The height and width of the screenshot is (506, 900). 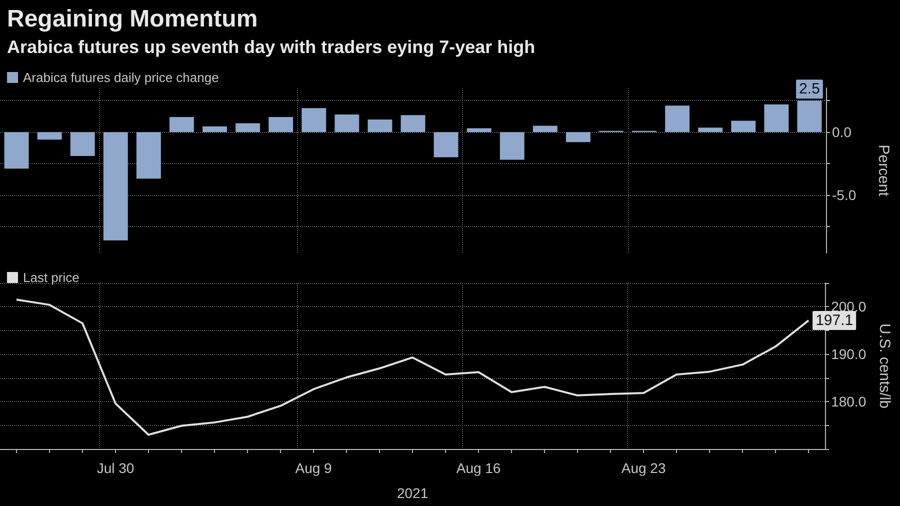 I want to click on y-tick-label: -5.0, so click(x=844, y=195).